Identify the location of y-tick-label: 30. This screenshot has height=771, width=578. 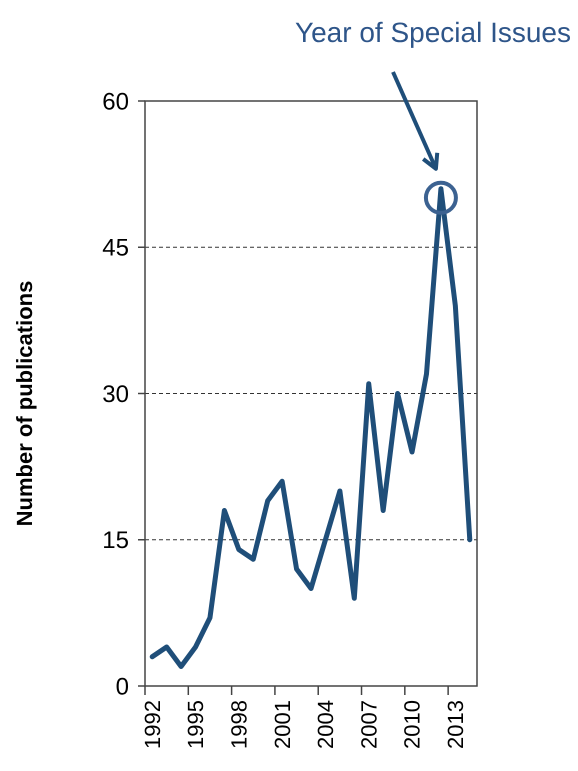
(115, 394).